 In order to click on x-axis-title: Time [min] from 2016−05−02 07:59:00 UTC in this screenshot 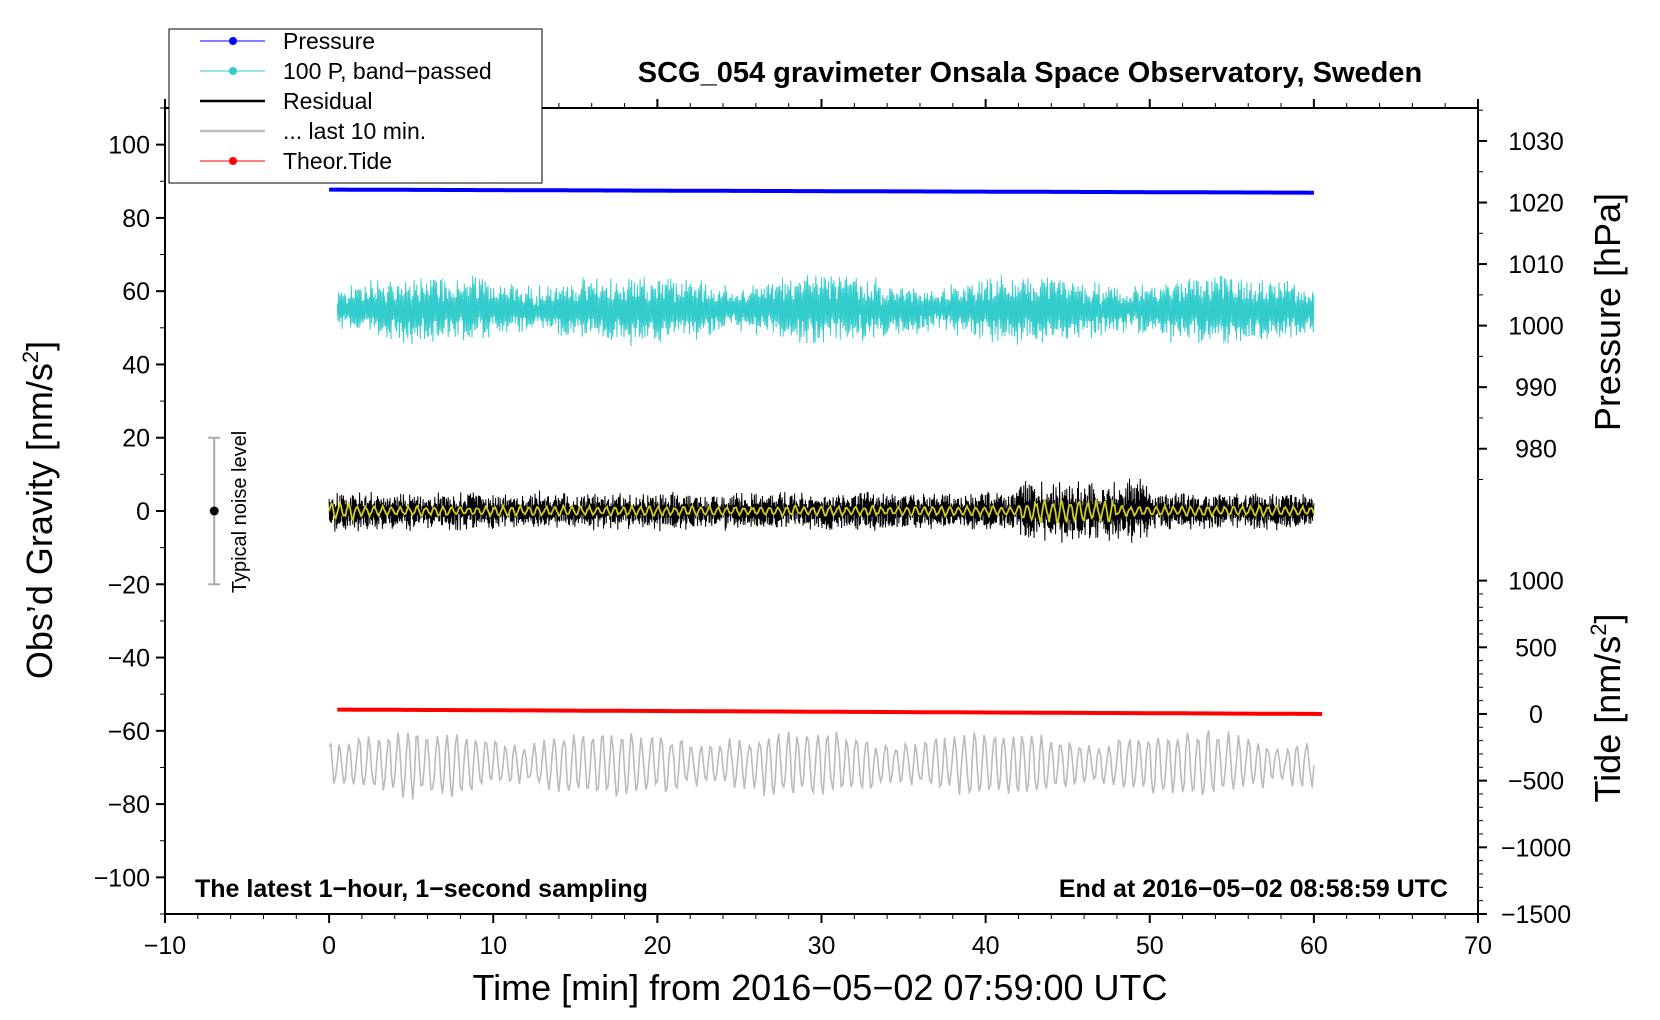, I will do `click(819, 987)`.